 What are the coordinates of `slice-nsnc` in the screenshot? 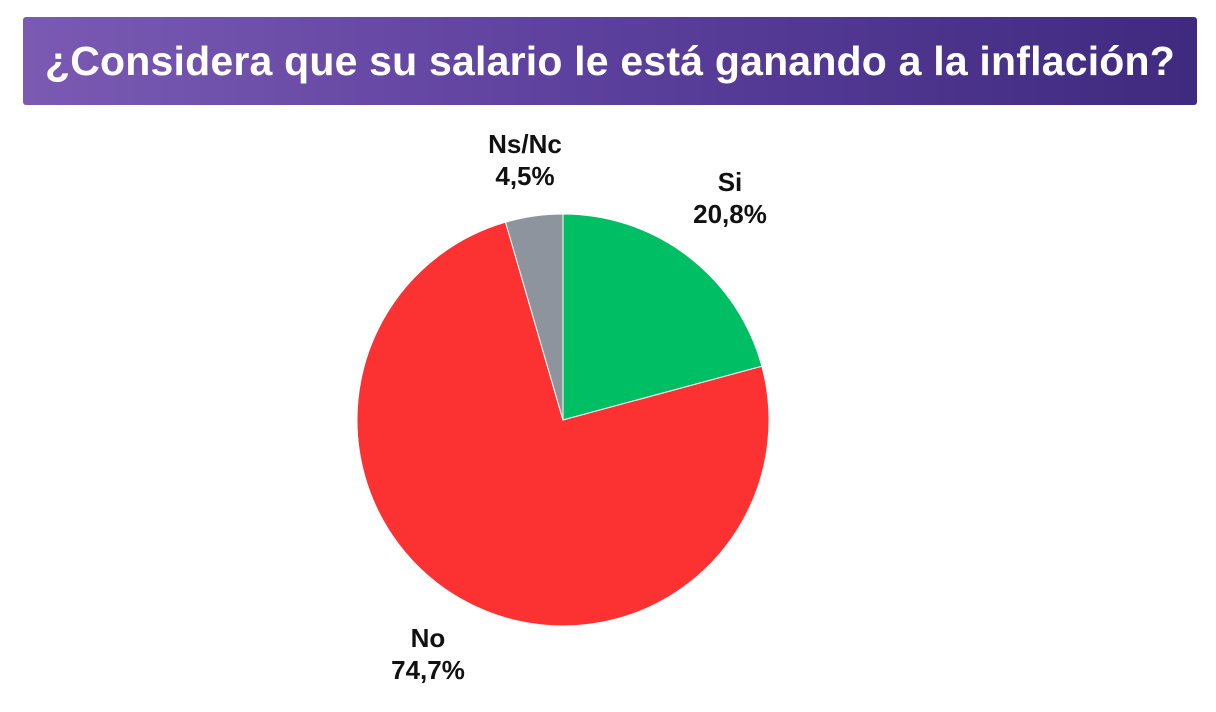 It's located at (534, 317).